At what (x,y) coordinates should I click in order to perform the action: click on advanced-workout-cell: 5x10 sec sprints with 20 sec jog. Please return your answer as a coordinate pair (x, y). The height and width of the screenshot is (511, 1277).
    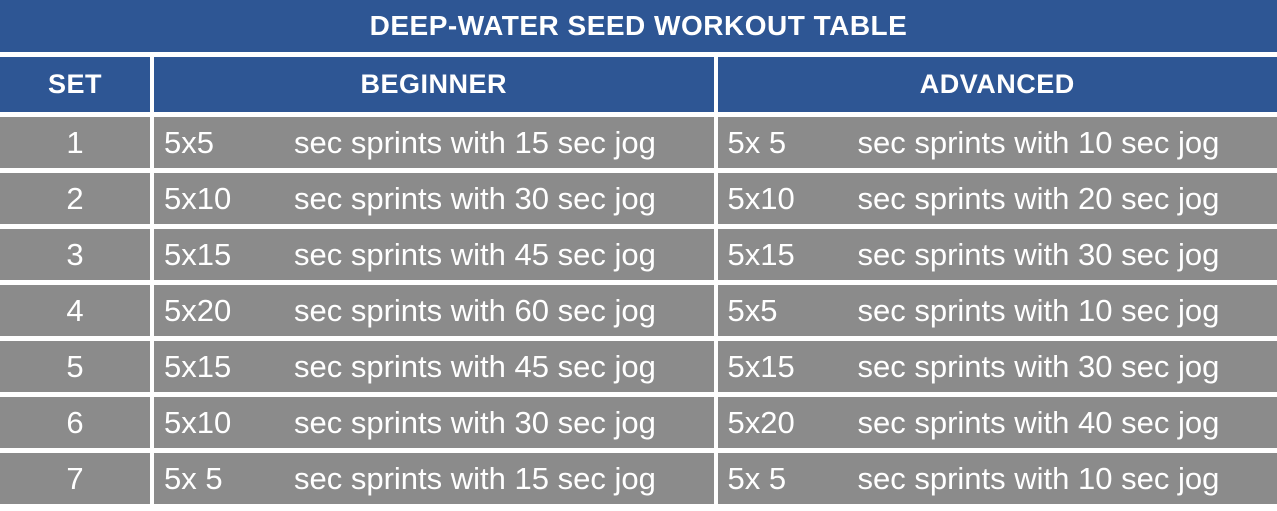
    Looking at the image, I should click on (997, 198).